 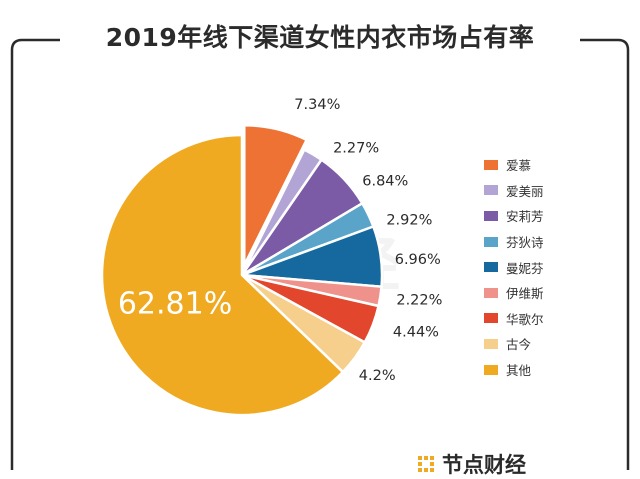 I want to click on legend-item-7: 古今, so click(x=514, y=344).